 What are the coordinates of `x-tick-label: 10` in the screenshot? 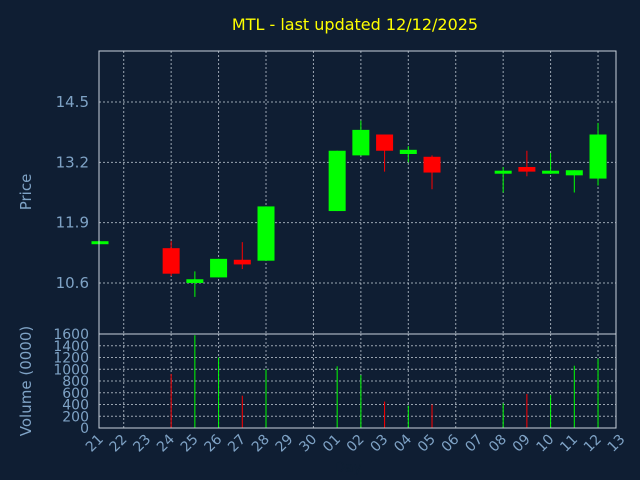 It's located at (546, 444).